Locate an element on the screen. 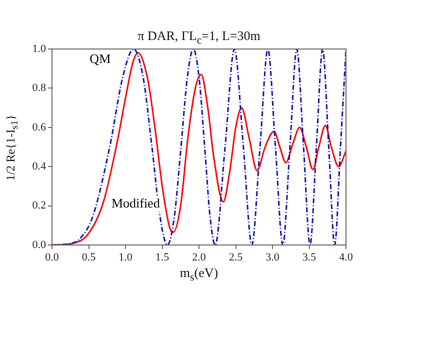 The width and height of the screenshot is (443, 345). y-tick-label: 0.0 is located at coordinates (39, 244).